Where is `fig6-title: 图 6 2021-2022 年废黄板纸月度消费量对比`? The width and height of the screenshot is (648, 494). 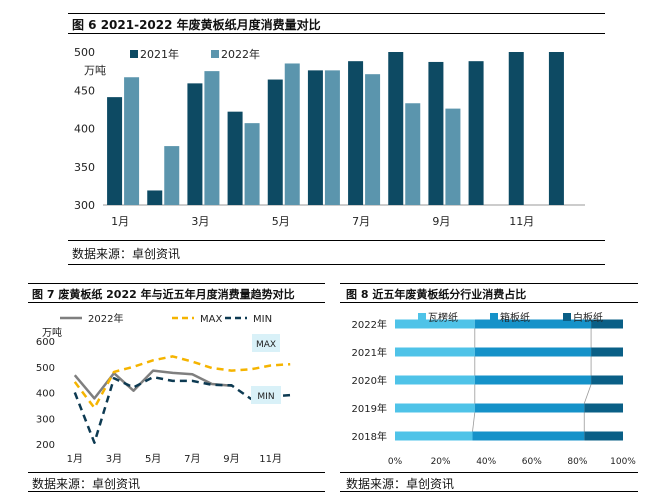
fig6-title: 图 6 2021-2022 年废黄板纸月度消费量对比 is located at coordinates (196, 25).